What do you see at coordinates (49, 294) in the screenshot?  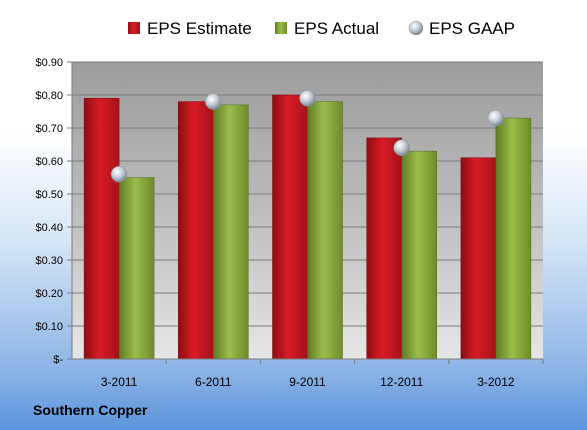 I see `y-tick-label: $0.20` at bounding box center [49, 294].